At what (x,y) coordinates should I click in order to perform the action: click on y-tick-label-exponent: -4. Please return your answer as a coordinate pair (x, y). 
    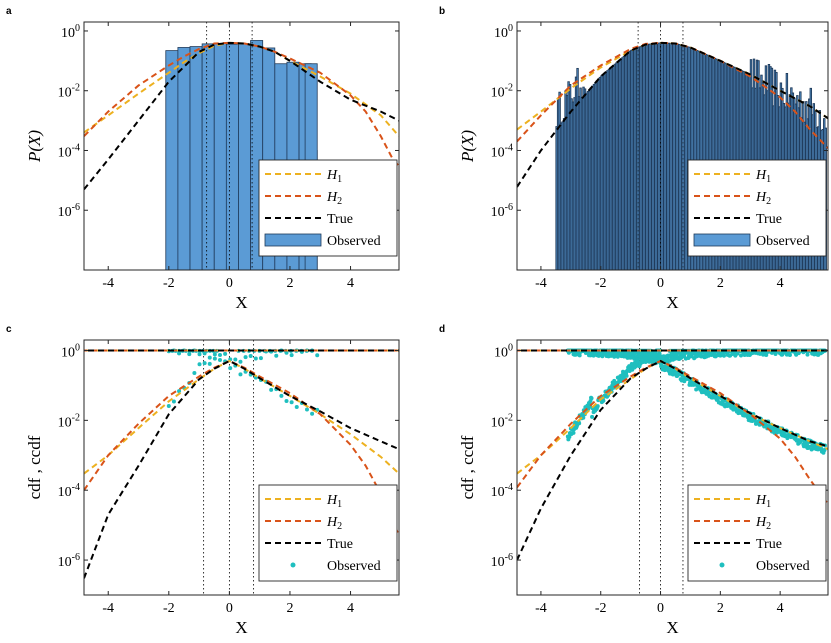
    Looking at the image, I should click on (509, 147).